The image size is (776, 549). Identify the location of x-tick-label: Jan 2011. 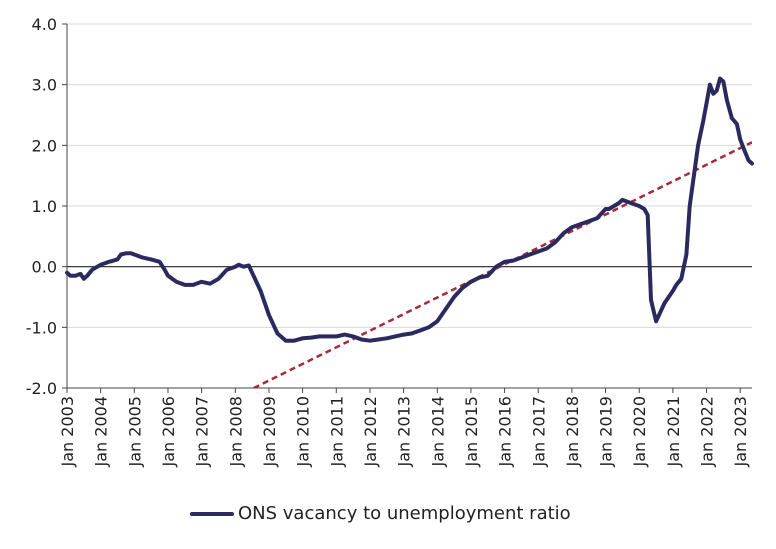
(336, 431).